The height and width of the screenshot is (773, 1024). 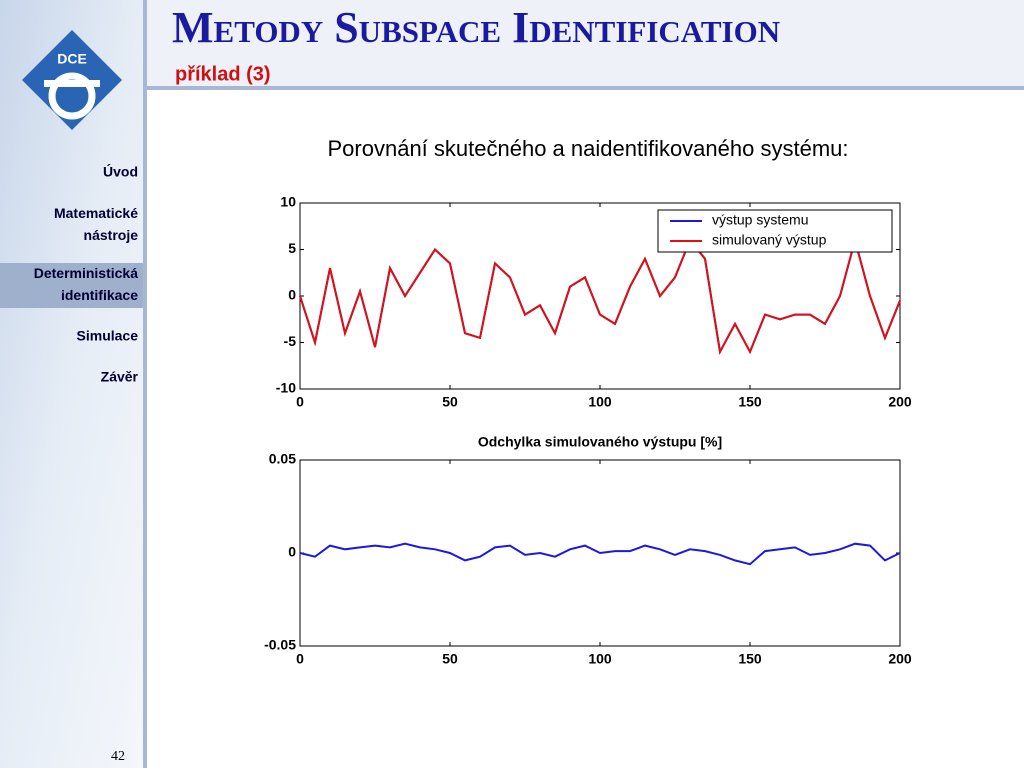 I want to click on y-tick-label: -5, so click(x=290, y=341).